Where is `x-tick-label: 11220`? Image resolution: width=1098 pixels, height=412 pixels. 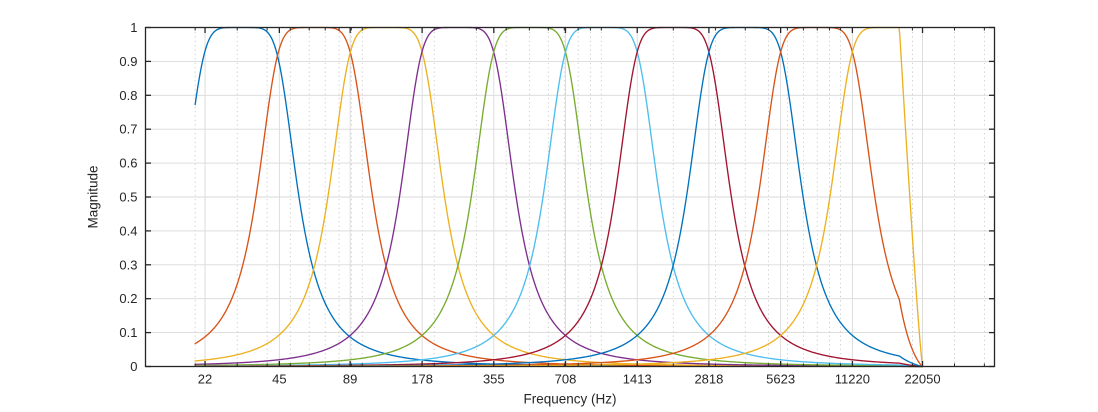 x-tick-label: 11220 is located at coordinates (852, 379).